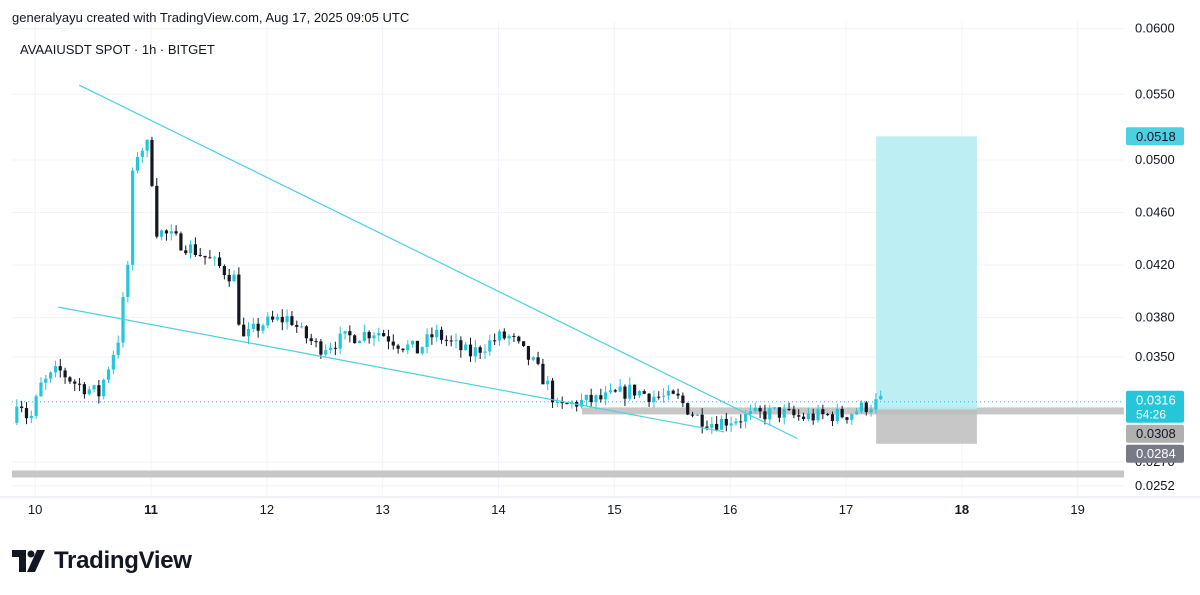 This screenshot has width=1200, height=595. Describe the element at coordinates (730, 509) in the screenshot. I see `time-tick-label: 16` at that location.